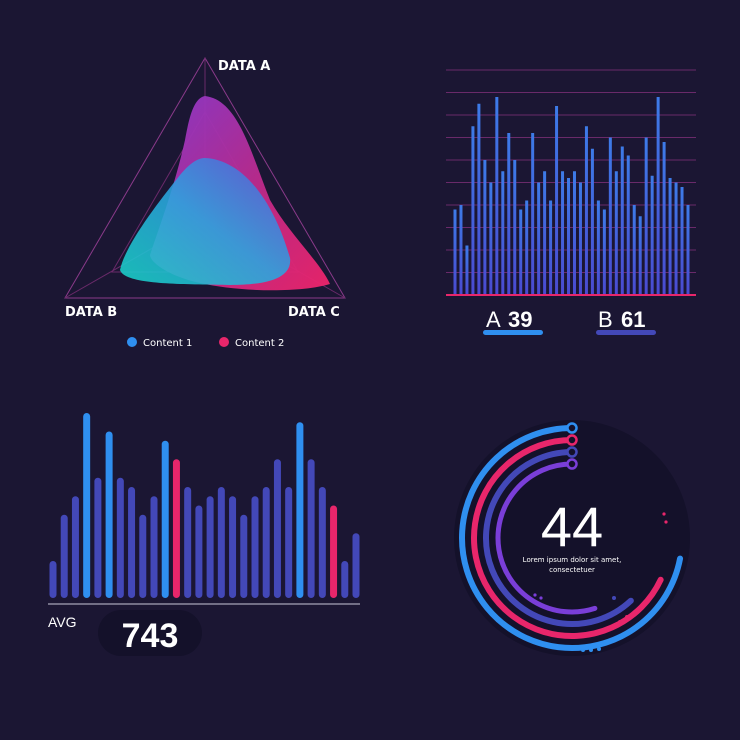 This screenshot has width=740, height=740. What do you see at coordinates (493, 319) in the screenshot?
I see `stat-a-letter: A` at bounding box center [493, 319].